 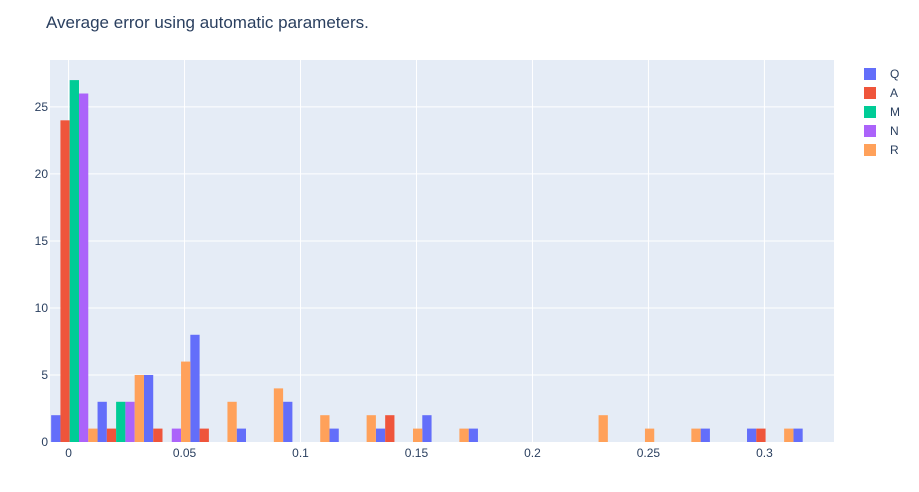 What do you see at coordinates (532, 453) in the screenshot?
I see `x-tick-label: 0.2` at bounding box center [532, 453].